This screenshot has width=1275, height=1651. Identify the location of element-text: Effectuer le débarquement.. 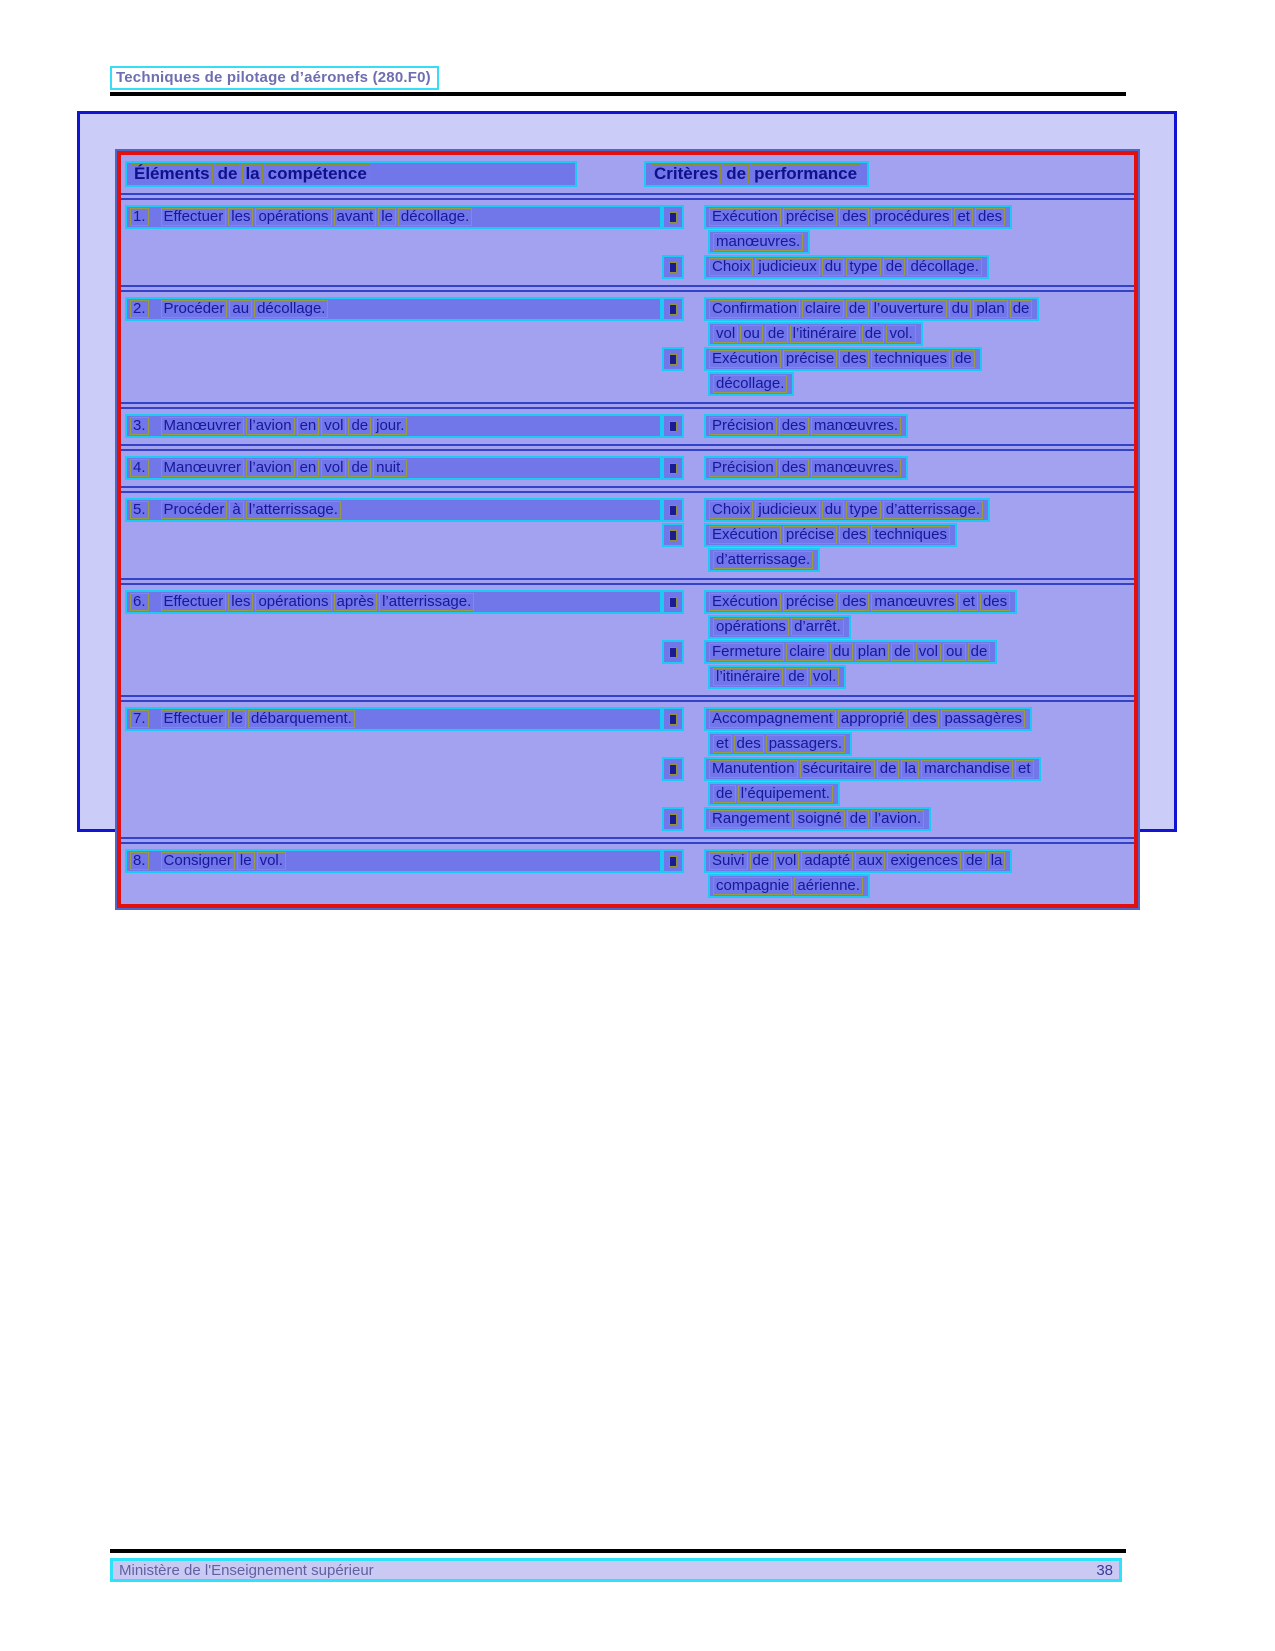
(258, 719).